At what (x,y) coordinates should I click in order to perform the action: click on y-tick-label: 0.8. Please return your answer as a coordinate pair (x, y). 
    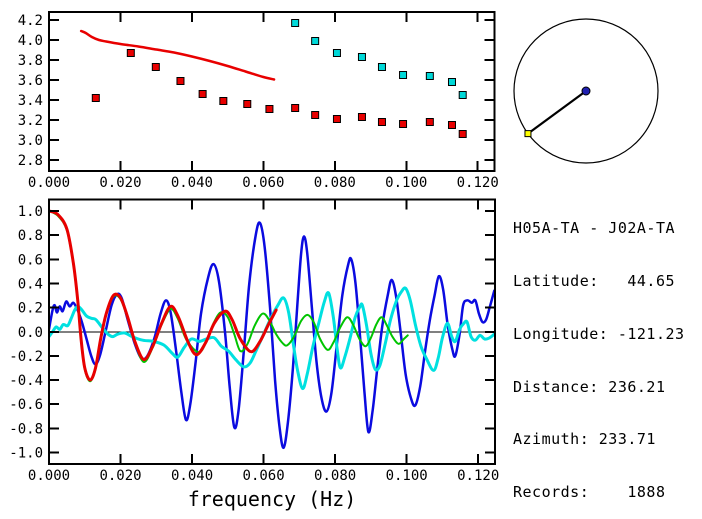
    Looking at the image, I should click on (30, 236).